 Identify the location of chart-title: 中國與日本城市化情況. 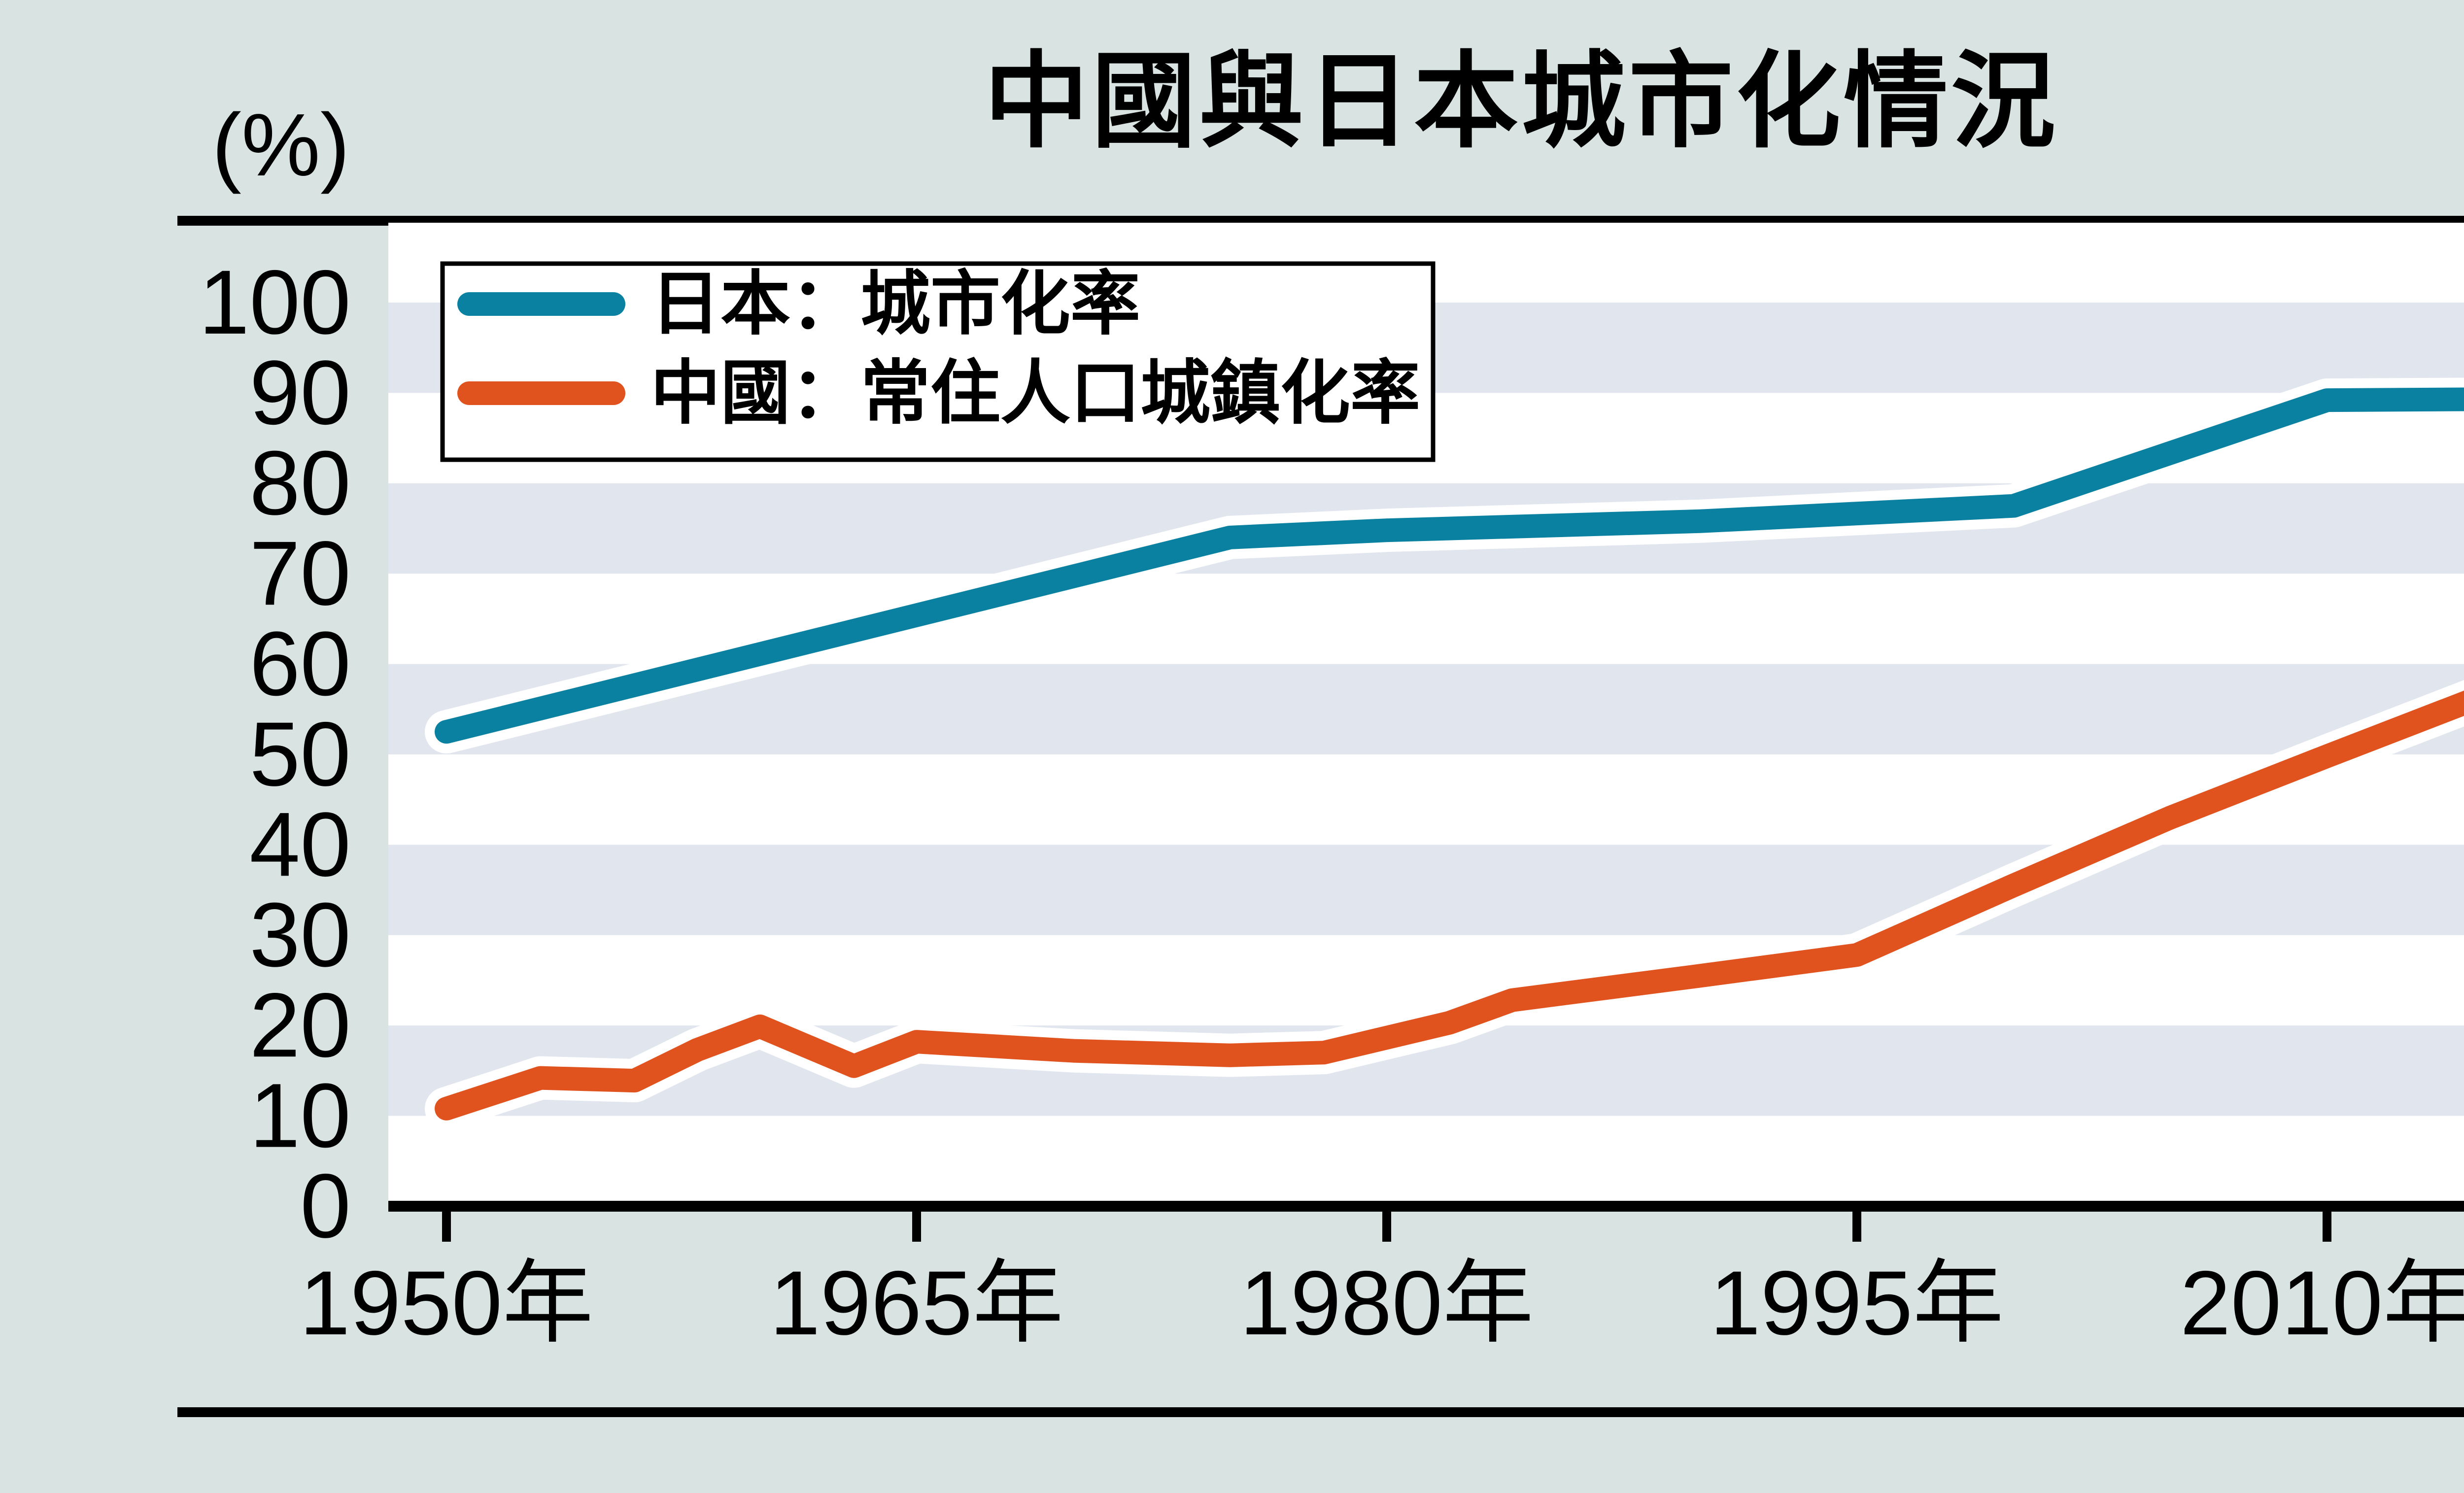
(1521, 102).